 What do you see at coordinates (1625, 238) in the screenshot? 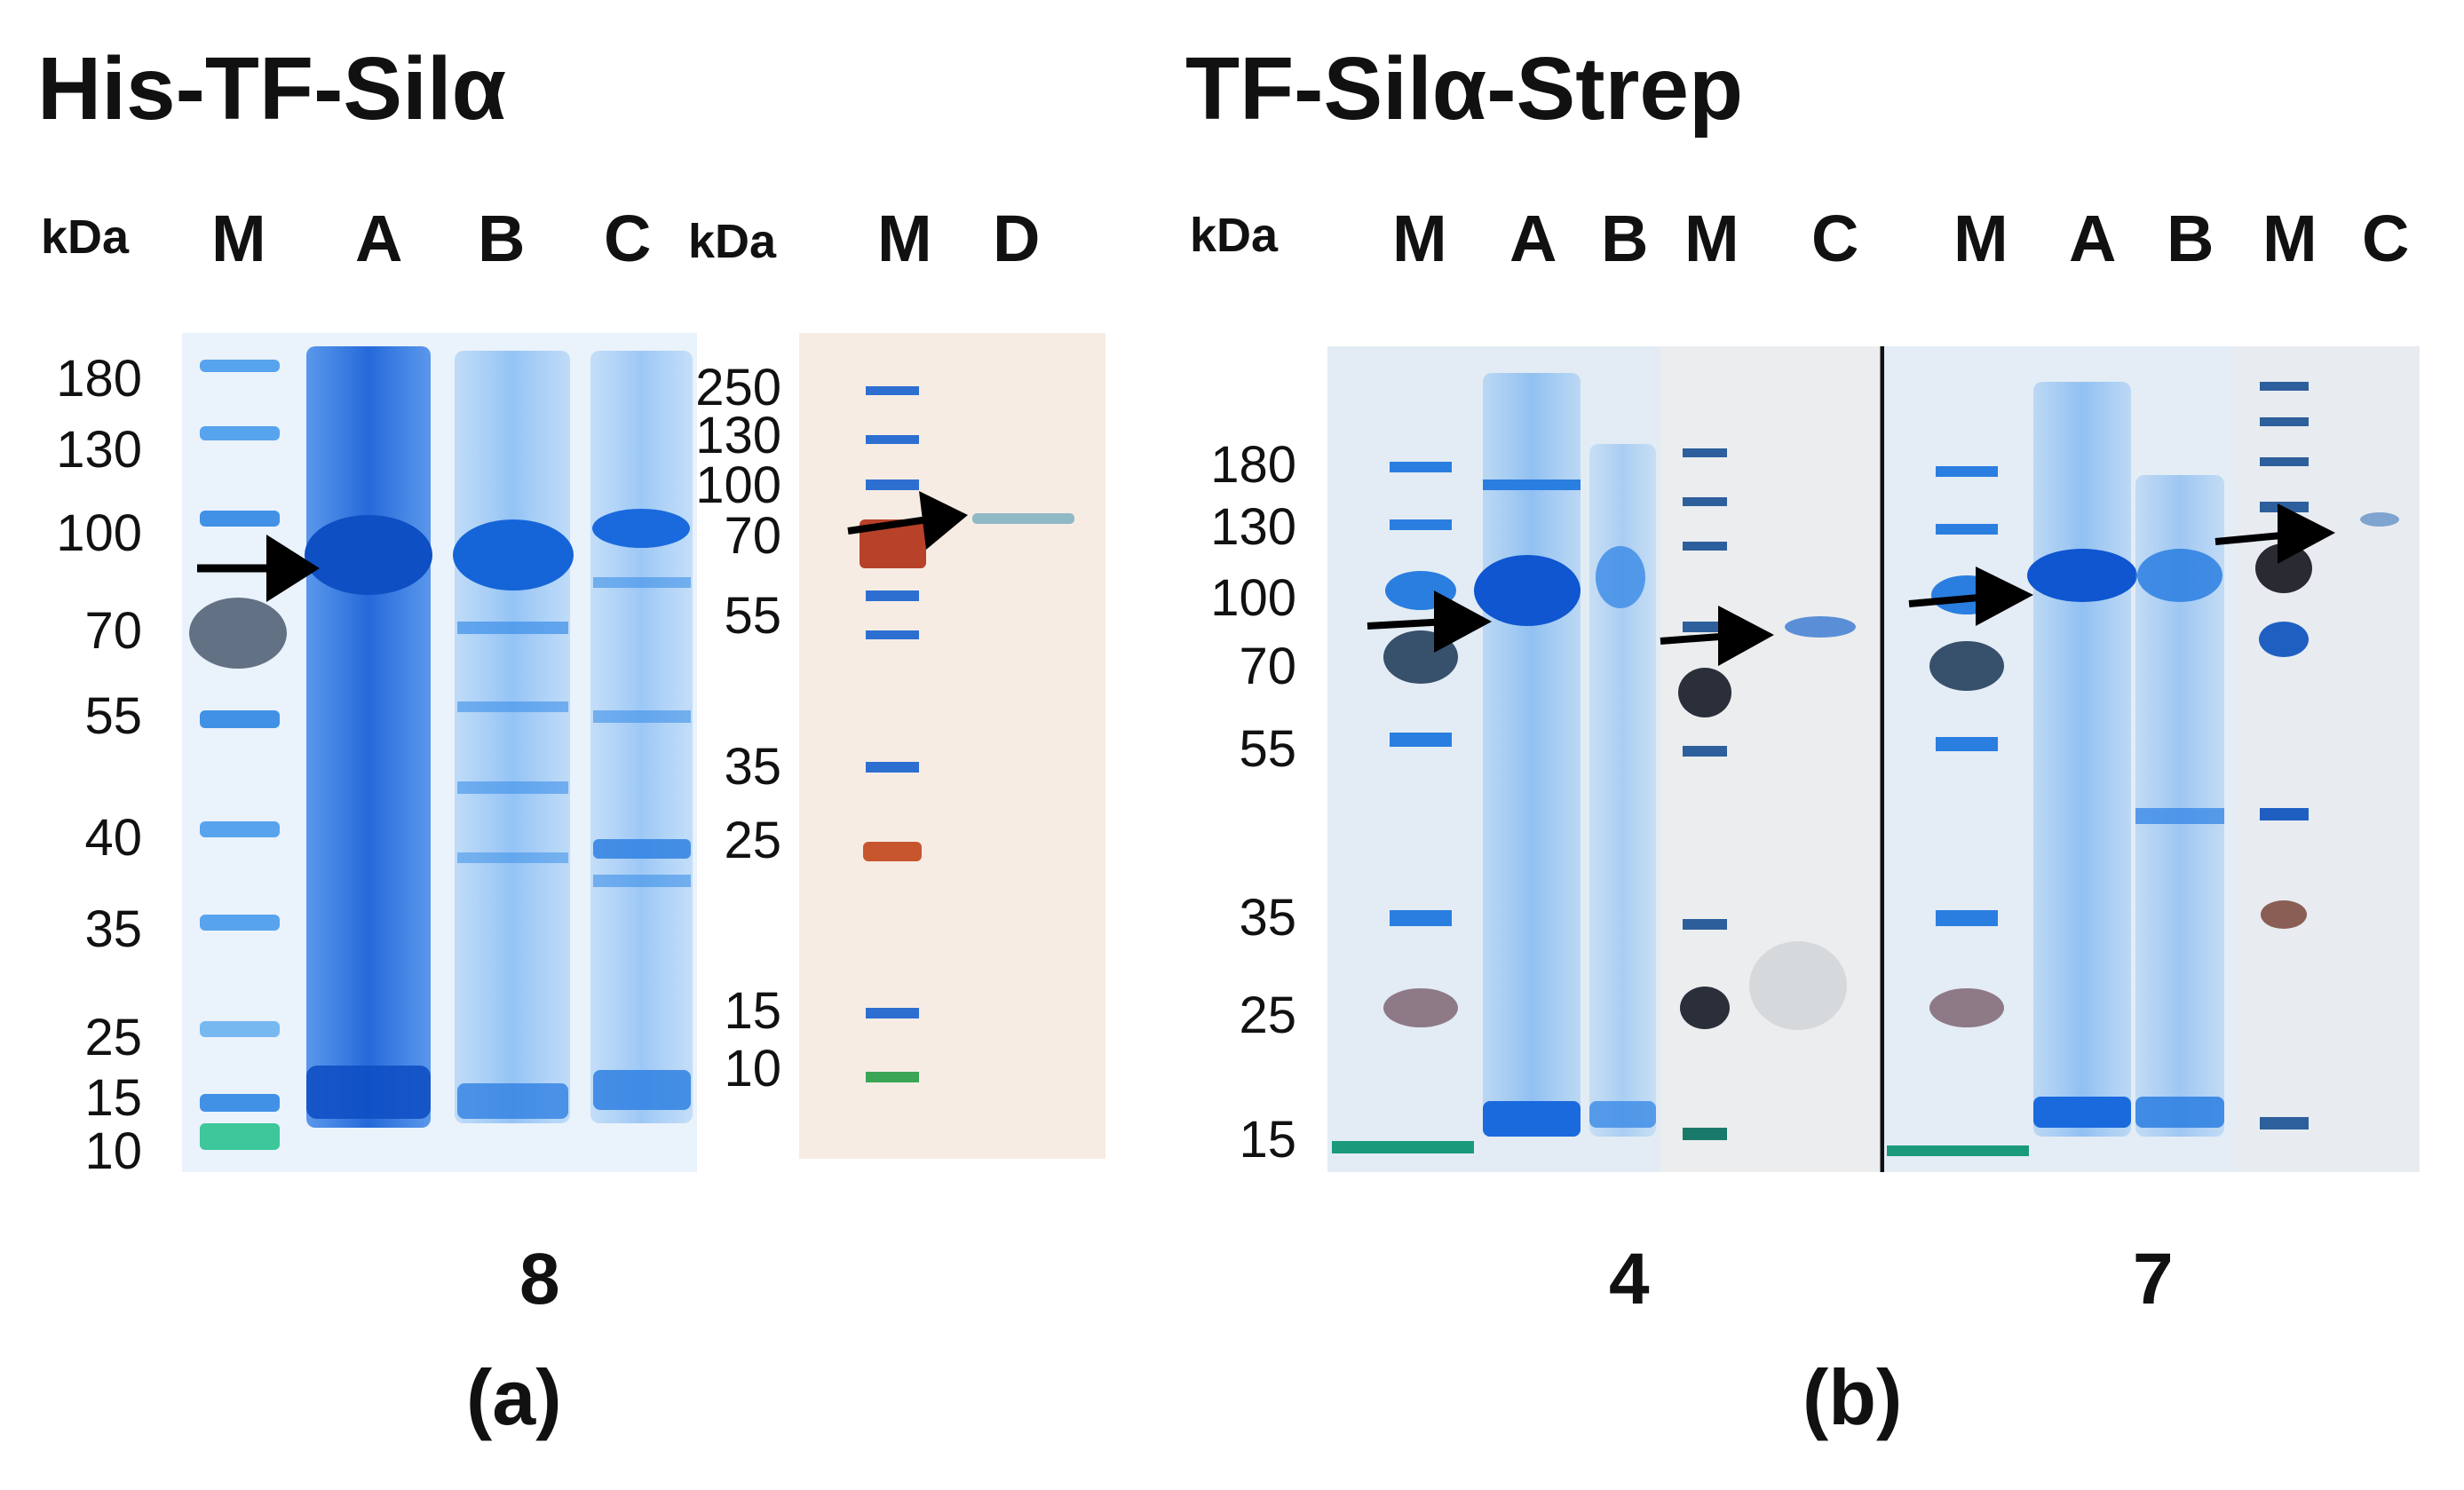
I see `panel-b-lane-B: B` at bounding box center [1625, 238].